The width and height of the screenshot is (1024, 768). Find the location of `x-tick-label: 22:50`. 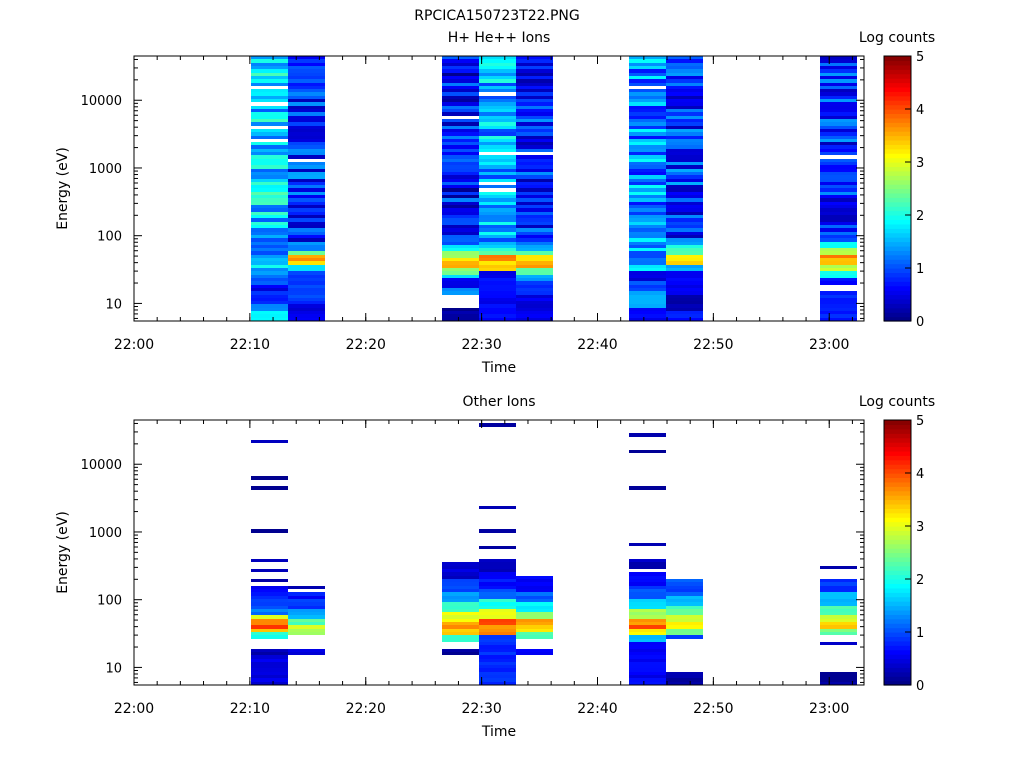

x-tick-label: 22:50 is located at coordinates (713, 709).